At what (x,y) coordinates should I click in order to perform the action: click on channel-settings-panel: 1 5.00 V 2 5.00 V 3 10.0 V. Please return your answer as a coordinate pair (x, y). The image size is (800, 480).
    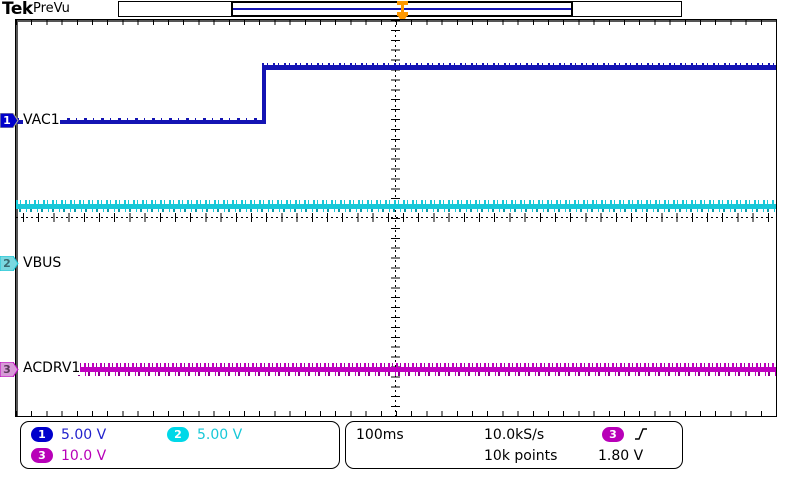
    Looking at the image, I should click on (180, 445).